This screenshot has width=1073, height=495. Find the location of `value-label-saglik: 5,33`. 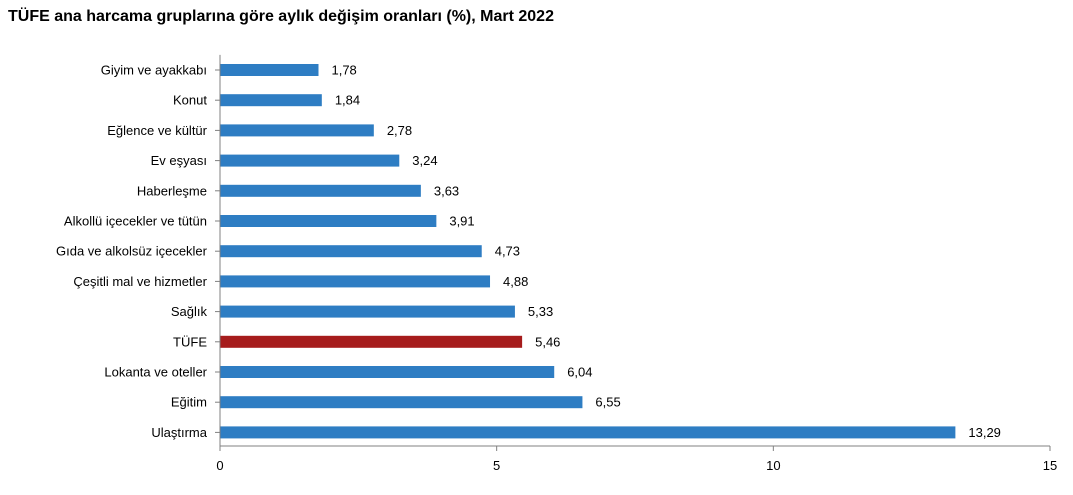

value-label-saglik: 5,33 is located at coordinates (540, 311).